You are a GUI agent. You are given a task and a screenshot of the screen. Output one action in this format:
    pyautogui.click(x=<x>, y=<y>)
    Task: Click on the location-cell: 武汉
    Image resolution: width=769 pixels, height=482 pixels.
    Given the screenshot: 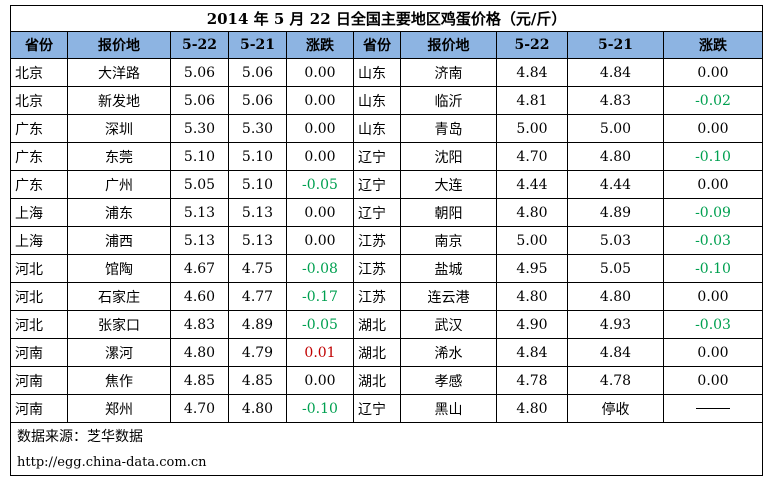 What is the action you would take?
    pyautogui.click(x=448, y=324)
    